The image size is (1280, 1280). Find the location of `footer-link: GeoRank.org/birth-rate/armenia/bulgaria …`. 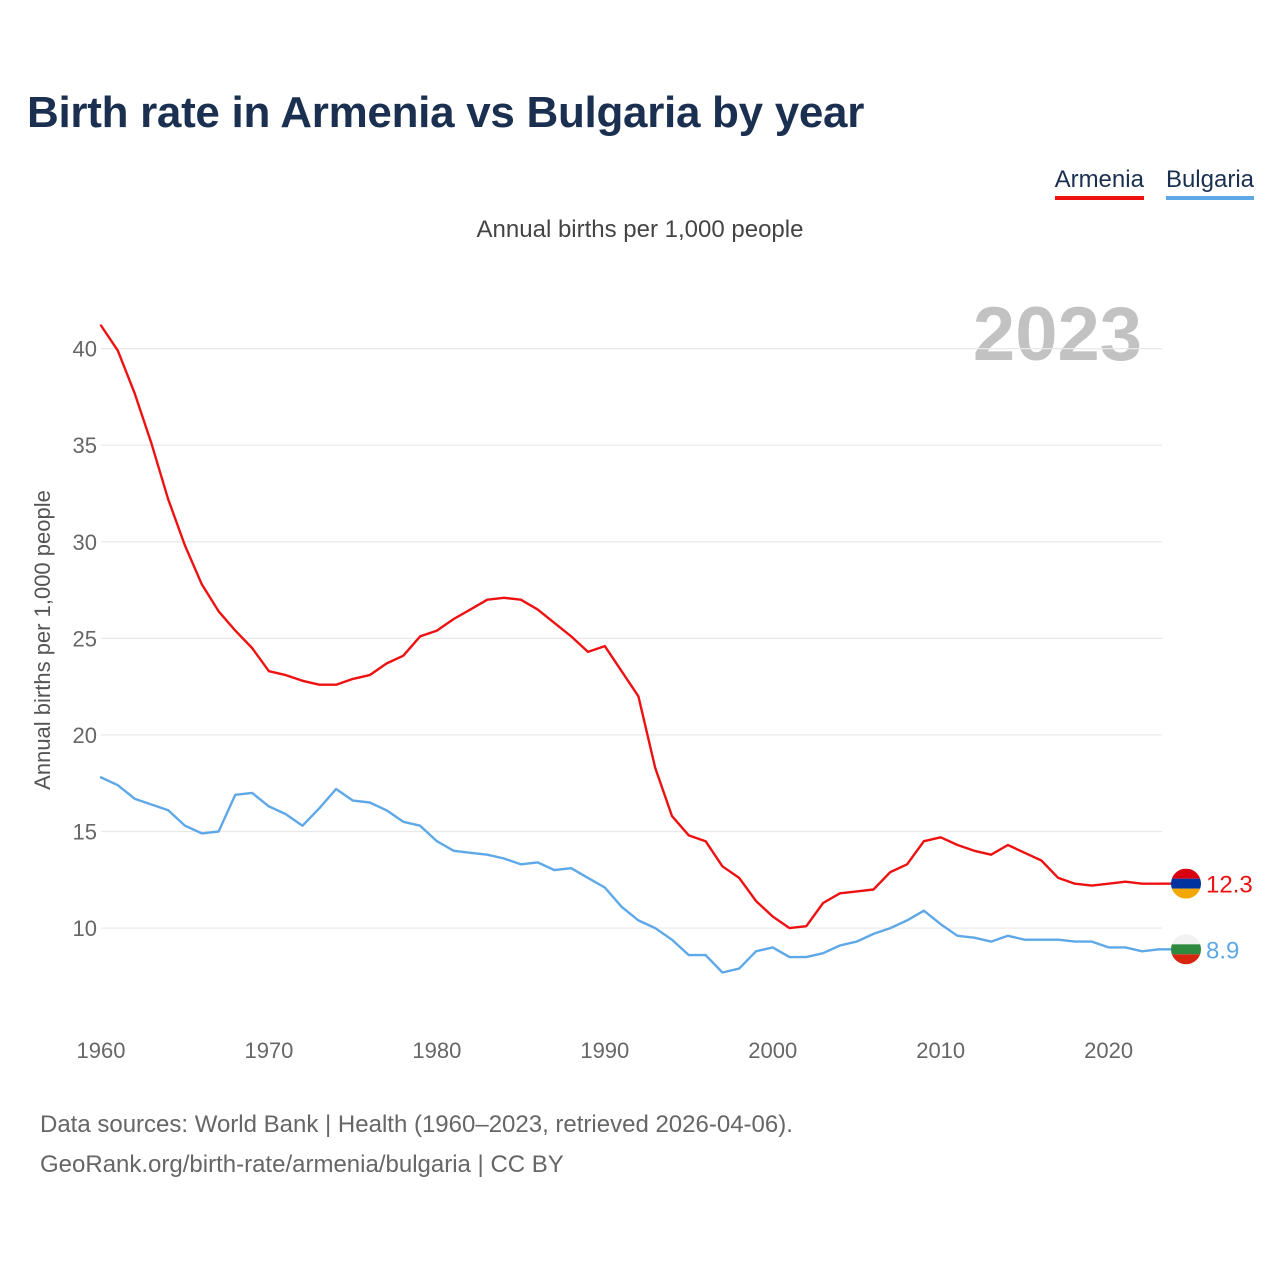

footer-link: GeoRank.org/birth-rate/armenia/bulgaria … is located at coordinates (302, 1164).